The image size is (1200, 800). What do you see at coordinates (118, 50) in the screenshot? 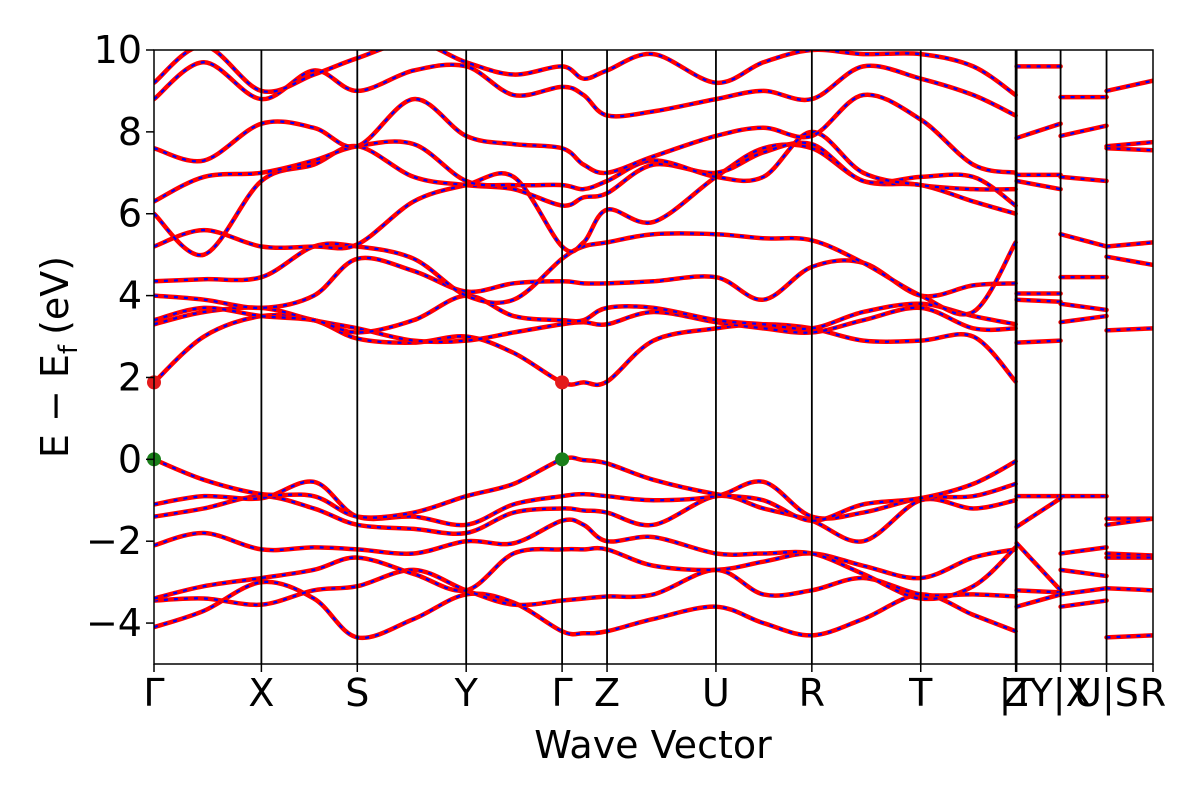
I see `y-tick-label-7: 10` at bounding box center [118, 50].